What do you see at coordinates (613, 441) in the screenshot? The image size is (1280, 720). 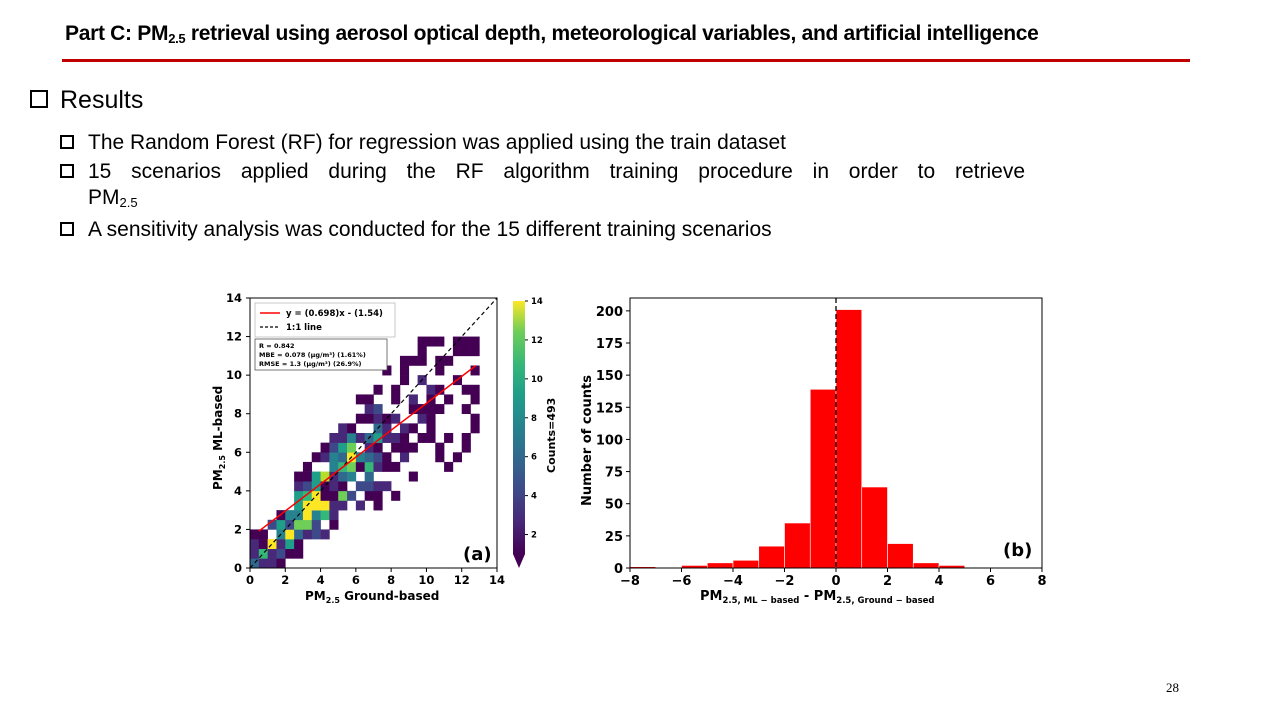 I see `y-axis-ticks: 0 25 50 75 100 125 150 175 200` at bounding box center [613, 441].